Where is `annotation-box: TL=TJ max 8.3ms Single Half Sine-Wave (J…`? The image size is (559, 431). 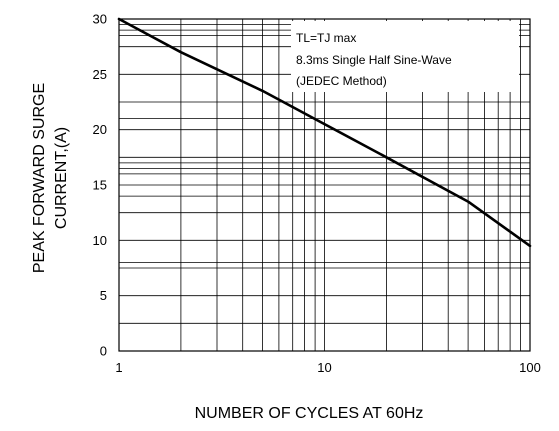 annotation-box: TL=TJ max 8.3ms Single Half Sine-Wave (J… is located at coordinates (405, 56).